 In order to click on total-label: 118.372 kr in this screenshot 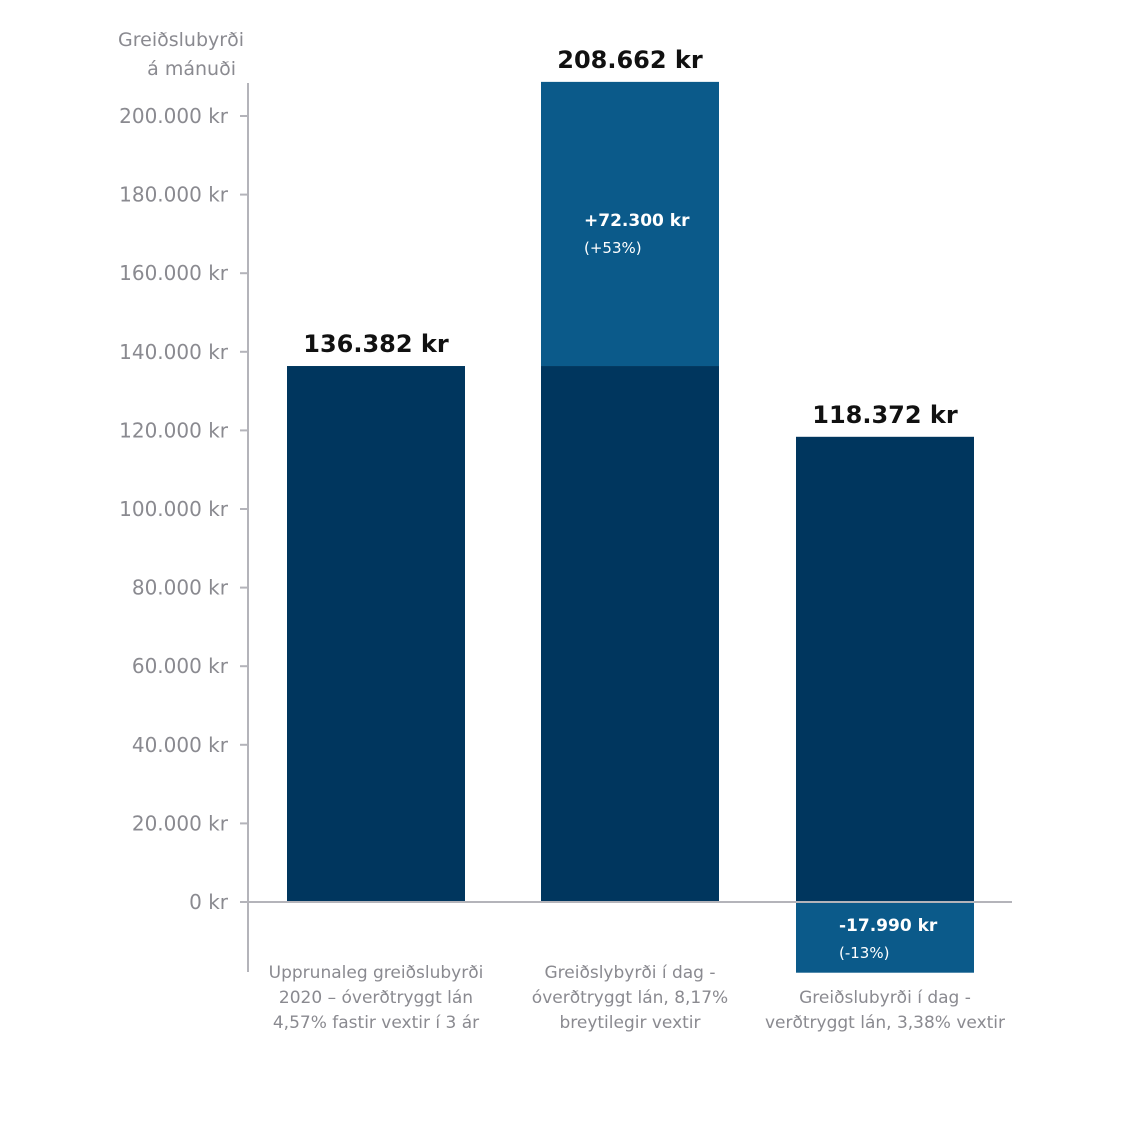, I will do `click(885, 415)`.